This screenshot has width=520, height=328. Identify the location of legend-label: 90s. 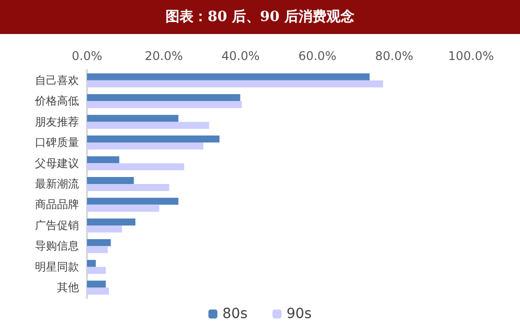
(299, 314).